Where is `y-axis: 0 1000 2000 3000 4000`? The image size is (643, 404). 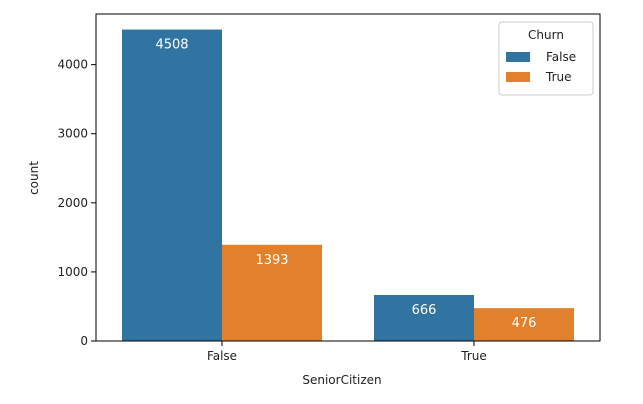
y-axis: 0 1000 2000 3000 4000 is located at coordinates (76, 203).